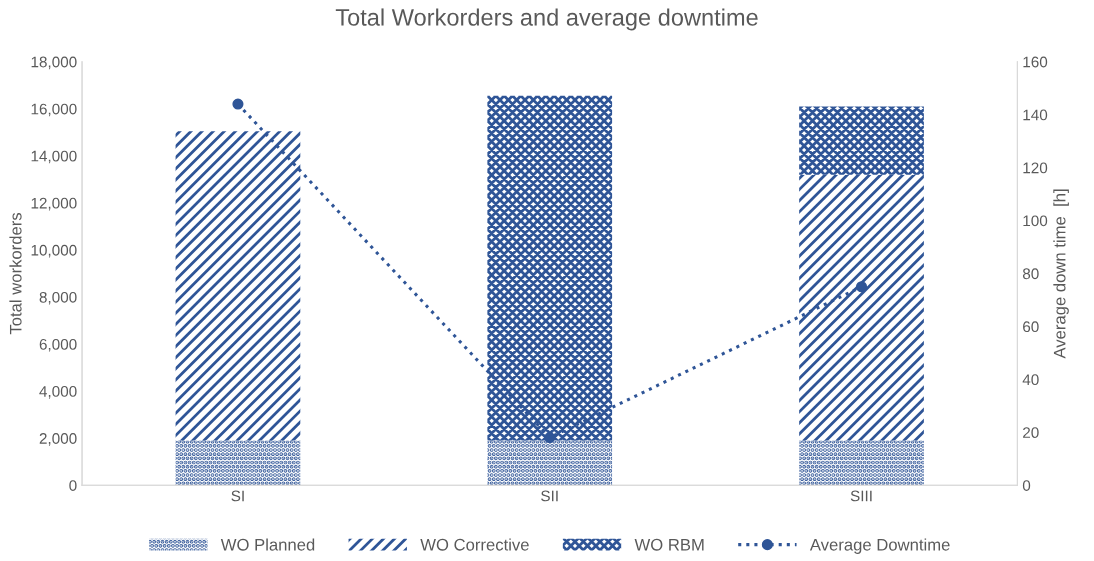 Image resolution: width=1094 pixels, height=561 pixels. Describe the element at coordinates (1035, 62) in the screenshot. I see `y2-tick-label: 160` at that location.